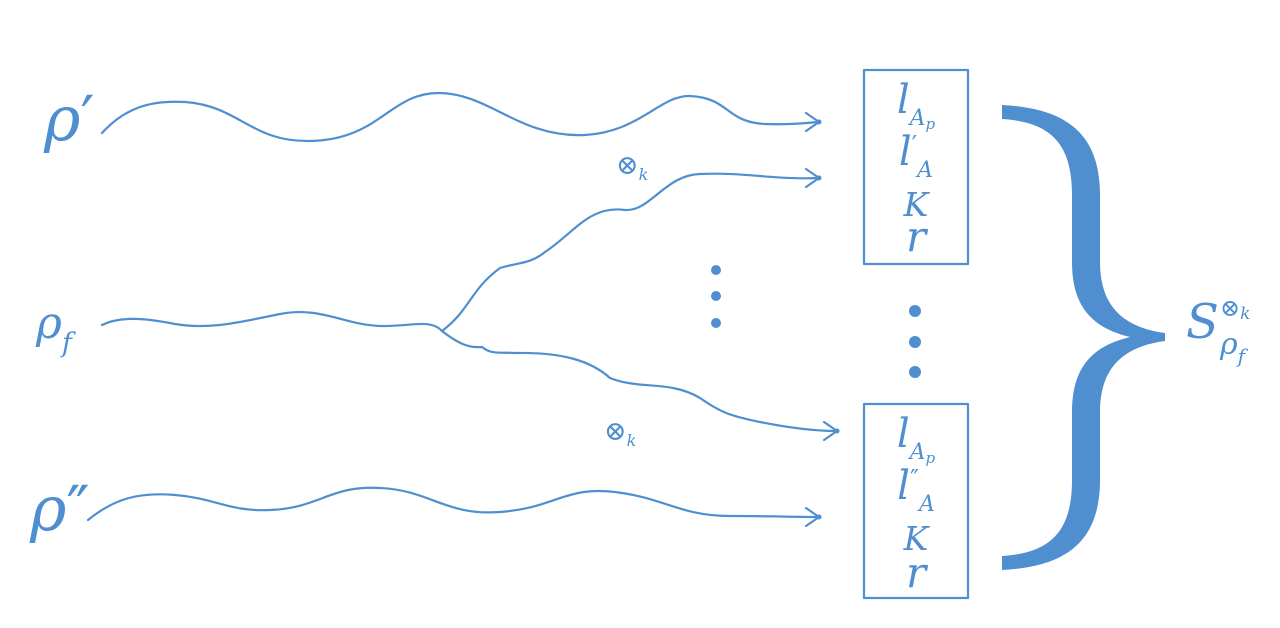 This screenshot has width=1280, height=628. I want to click on rho-double-prime-symbol: ρ, so click(48, 508).